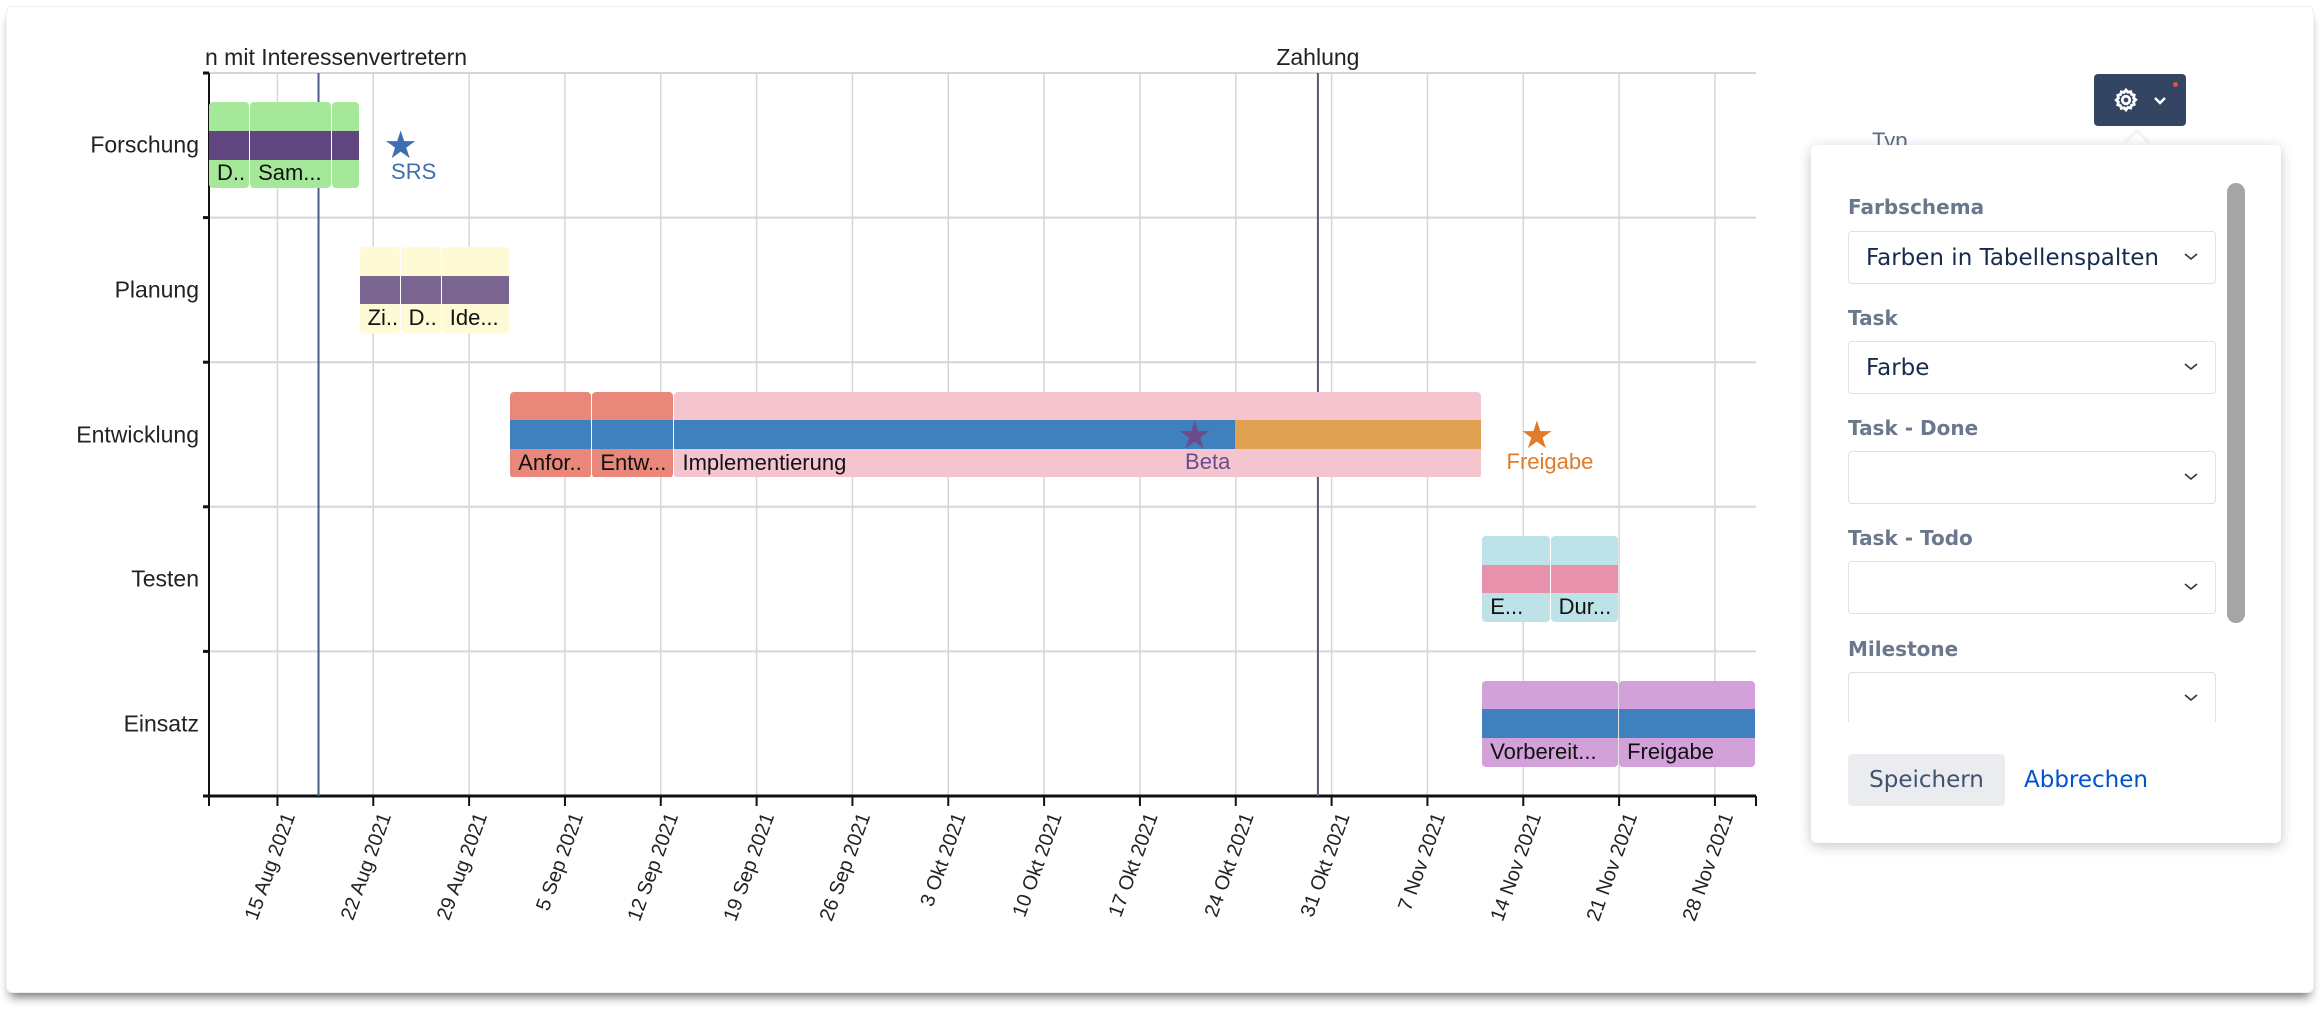  Describe the element at coordinates (2032, 697) in the screenshot. I see `milestone-select` at that location.